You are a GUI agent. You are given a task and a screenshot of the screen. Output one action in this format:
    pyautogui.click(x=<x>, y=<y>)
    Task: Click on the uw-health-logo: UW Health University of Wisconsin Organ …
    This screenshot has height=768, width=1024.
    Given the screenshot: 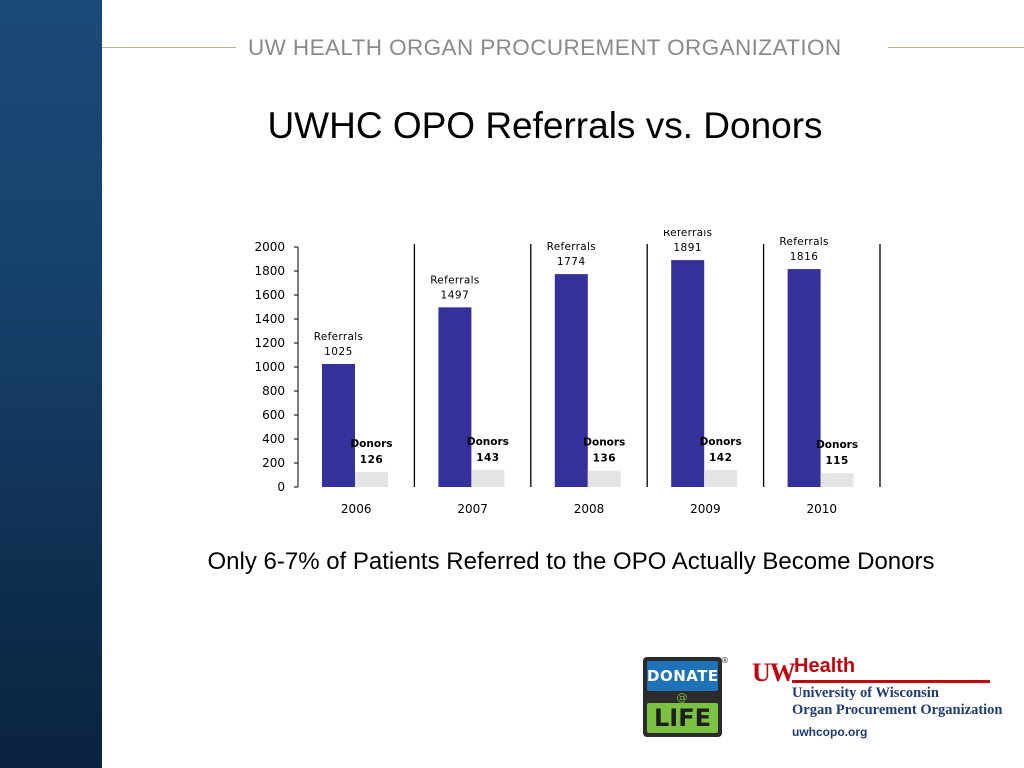 What is the action you would take?
    pyautogui.click(x=877, y=697)
    